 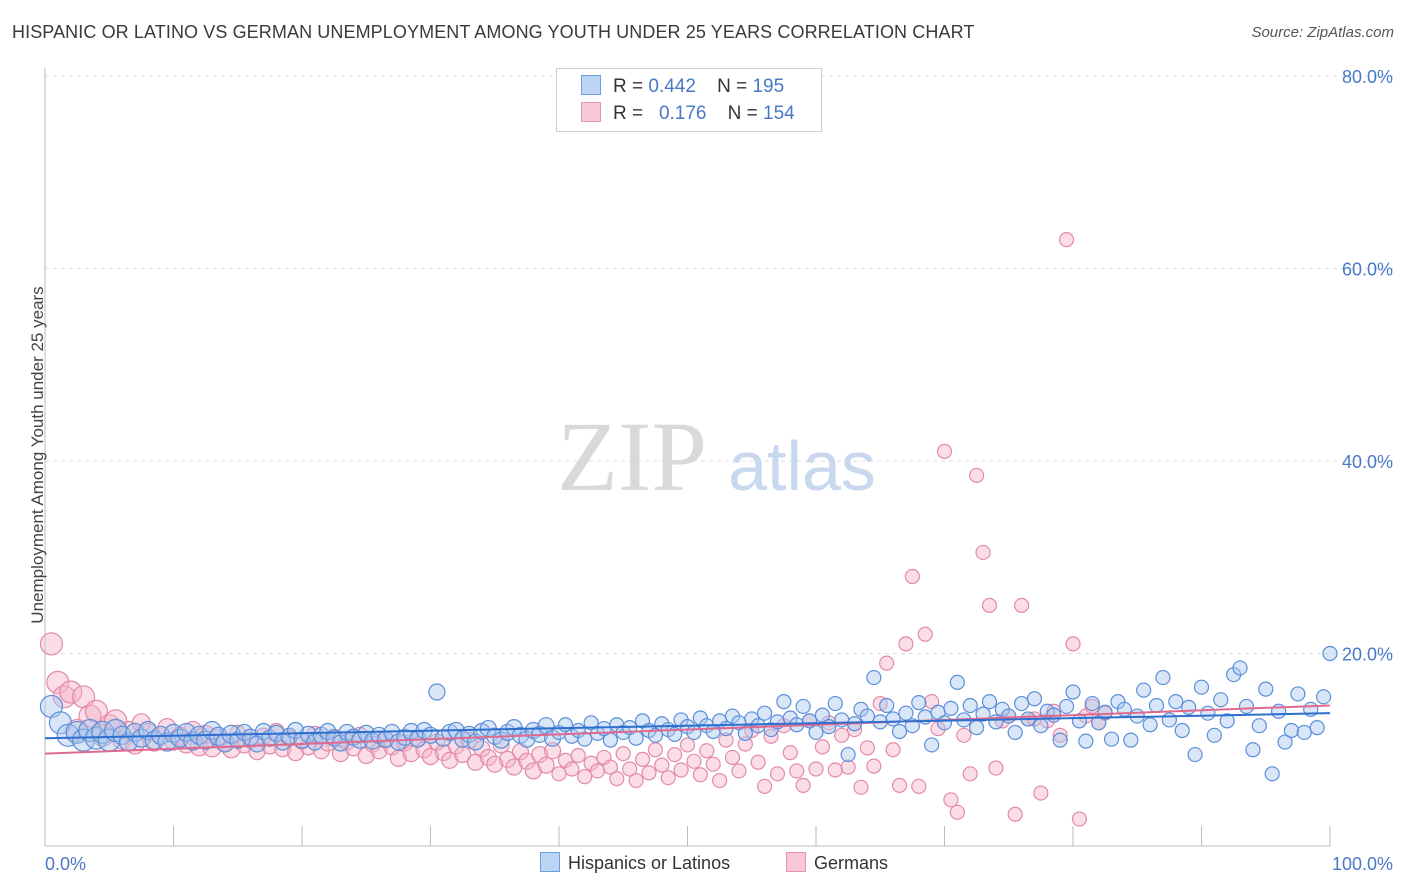 What do you see at coordinates (649, 863) in the screenshot?
I see `legend-label: Hispanics or Latinos` at bounding box center [649, 863].